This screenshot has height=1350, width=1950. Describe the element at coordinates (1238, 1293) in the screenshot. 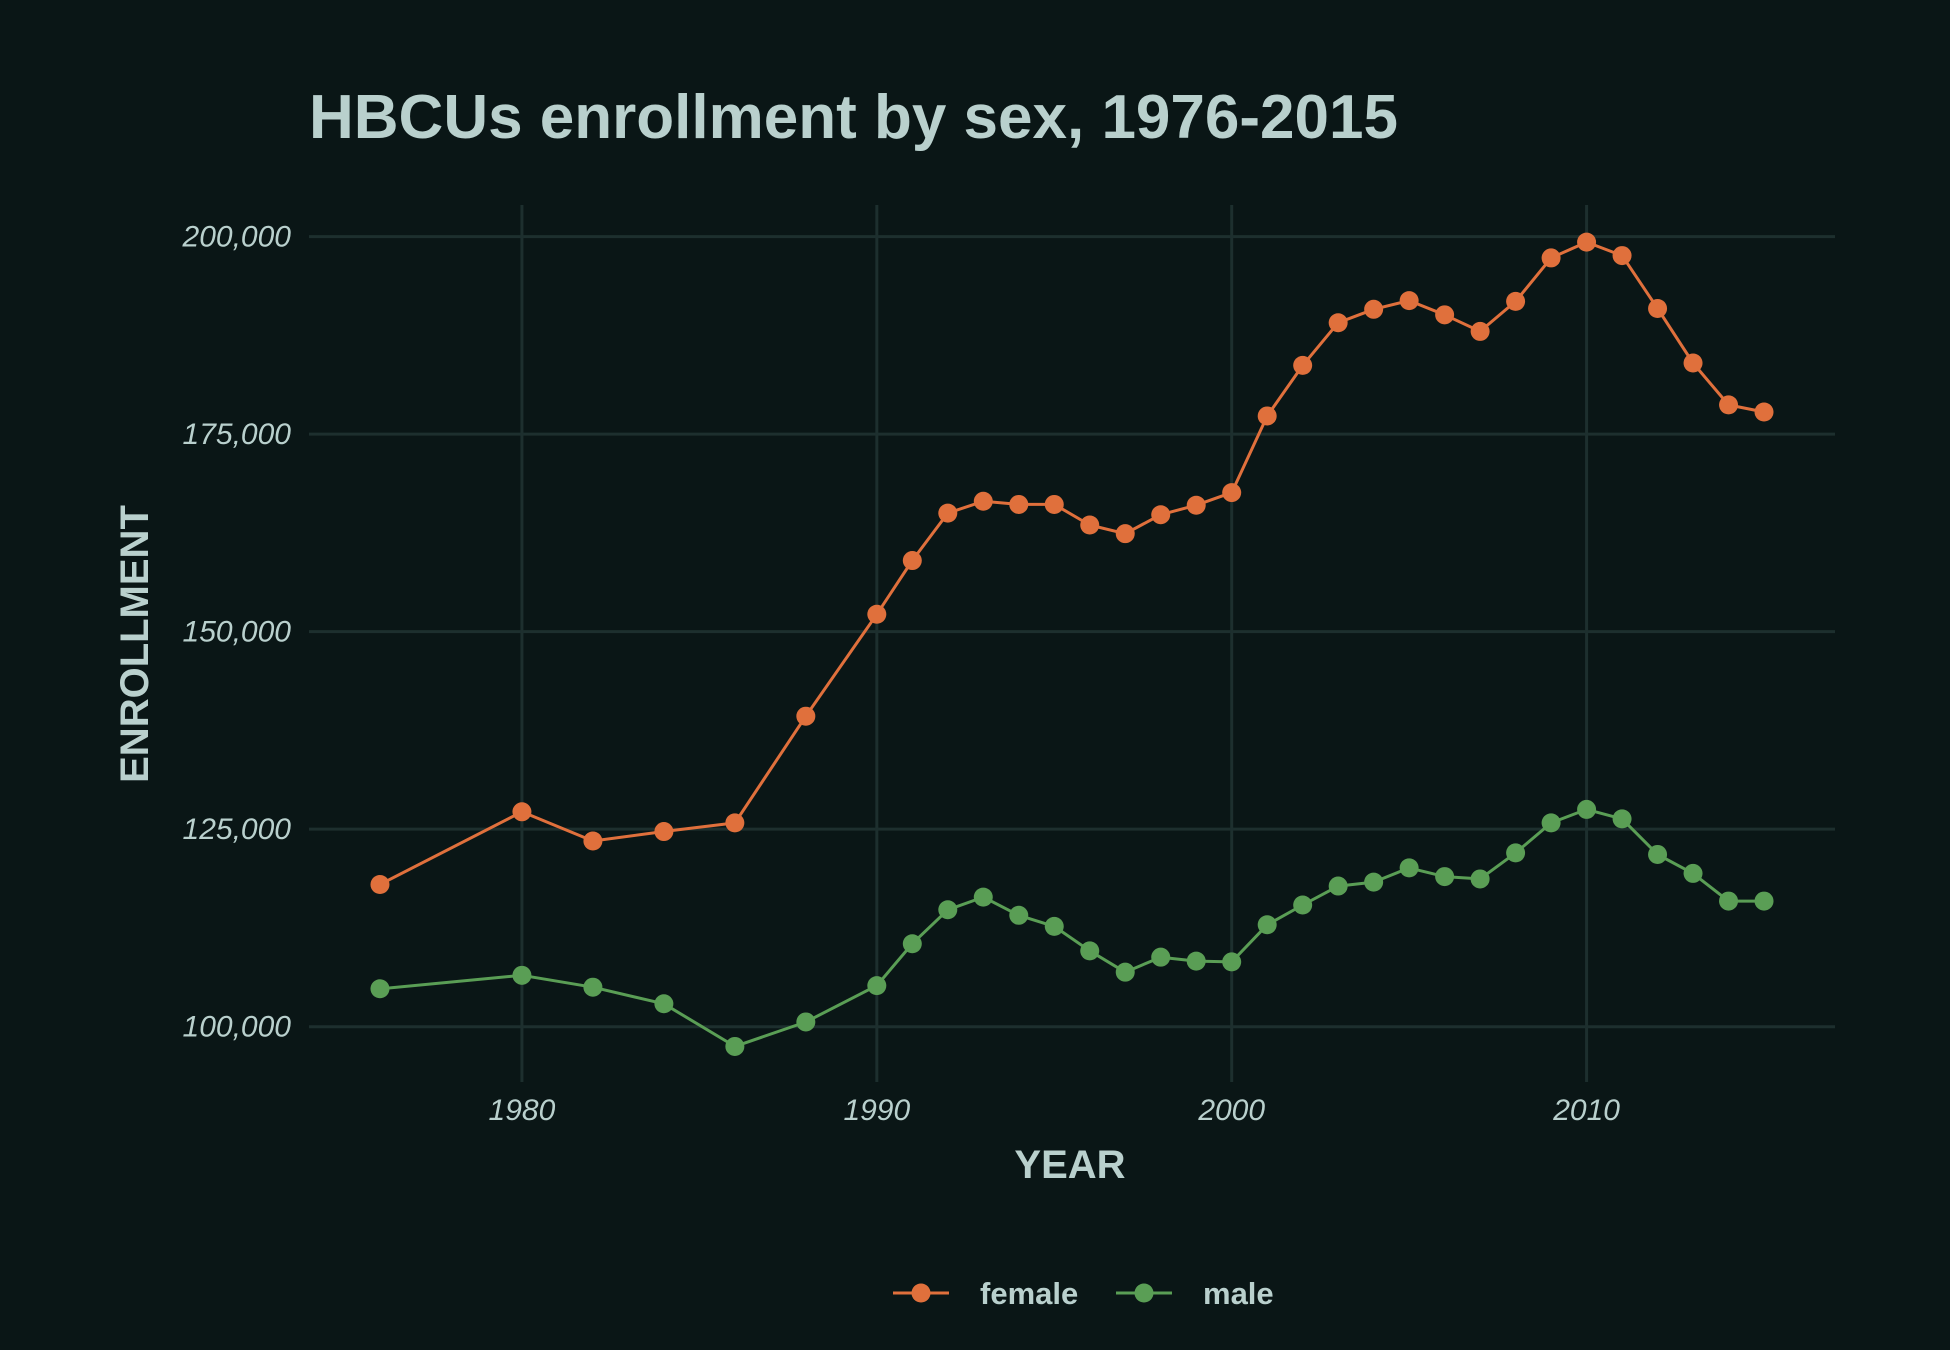

I see `legend-label-male: male` at that location.